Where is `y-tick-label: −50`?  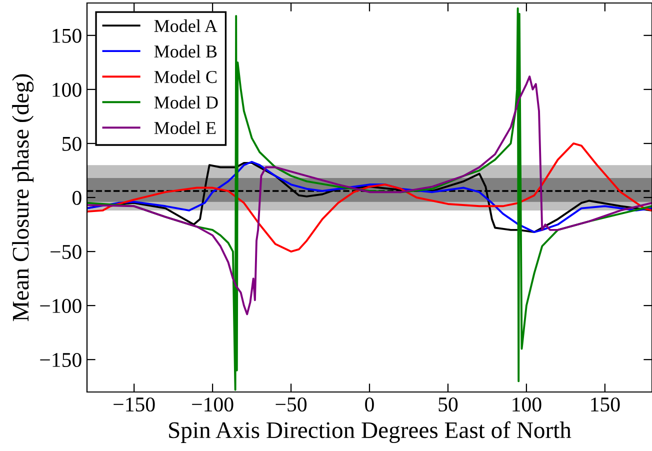
y-tick-label: −50 is located at coordinates (66, 251).